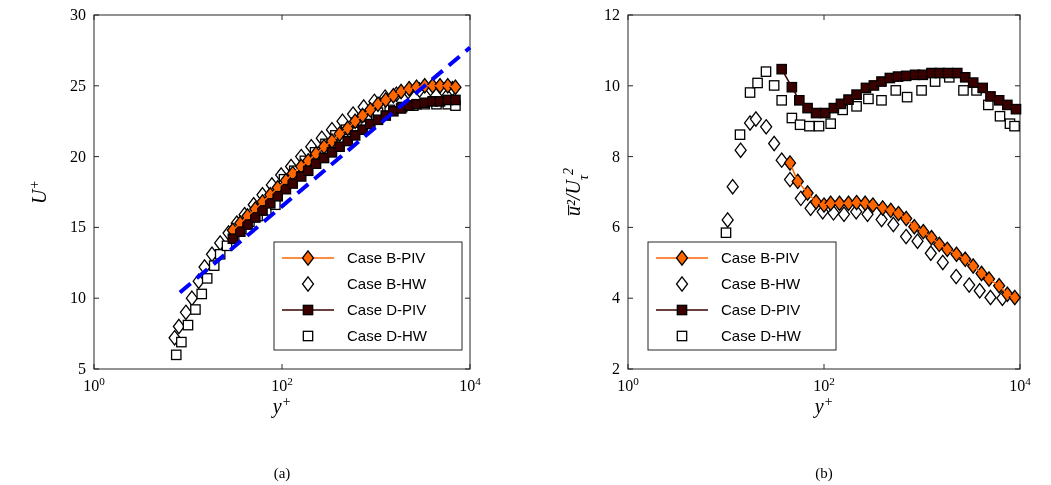  What do you see at coordinates (612, 14) in the screenshot?
I see `y-tick-label: 12` at bounding box center [612, 14].